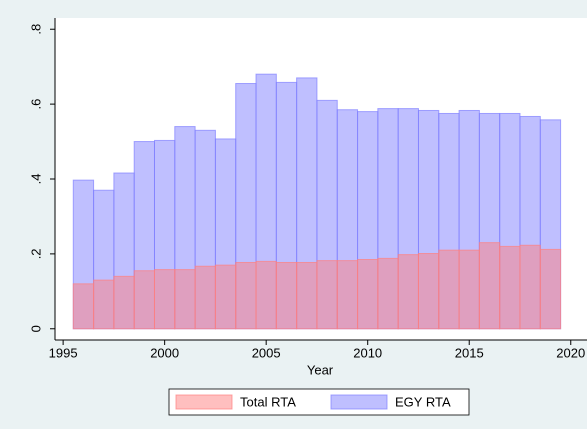 Image resolution: width=587 pixels, height=429 pixels. What do you see at coordinates (35, 29) in the screenshot?
I see `y-tick-label: .8` at bounding box center [35, 29].